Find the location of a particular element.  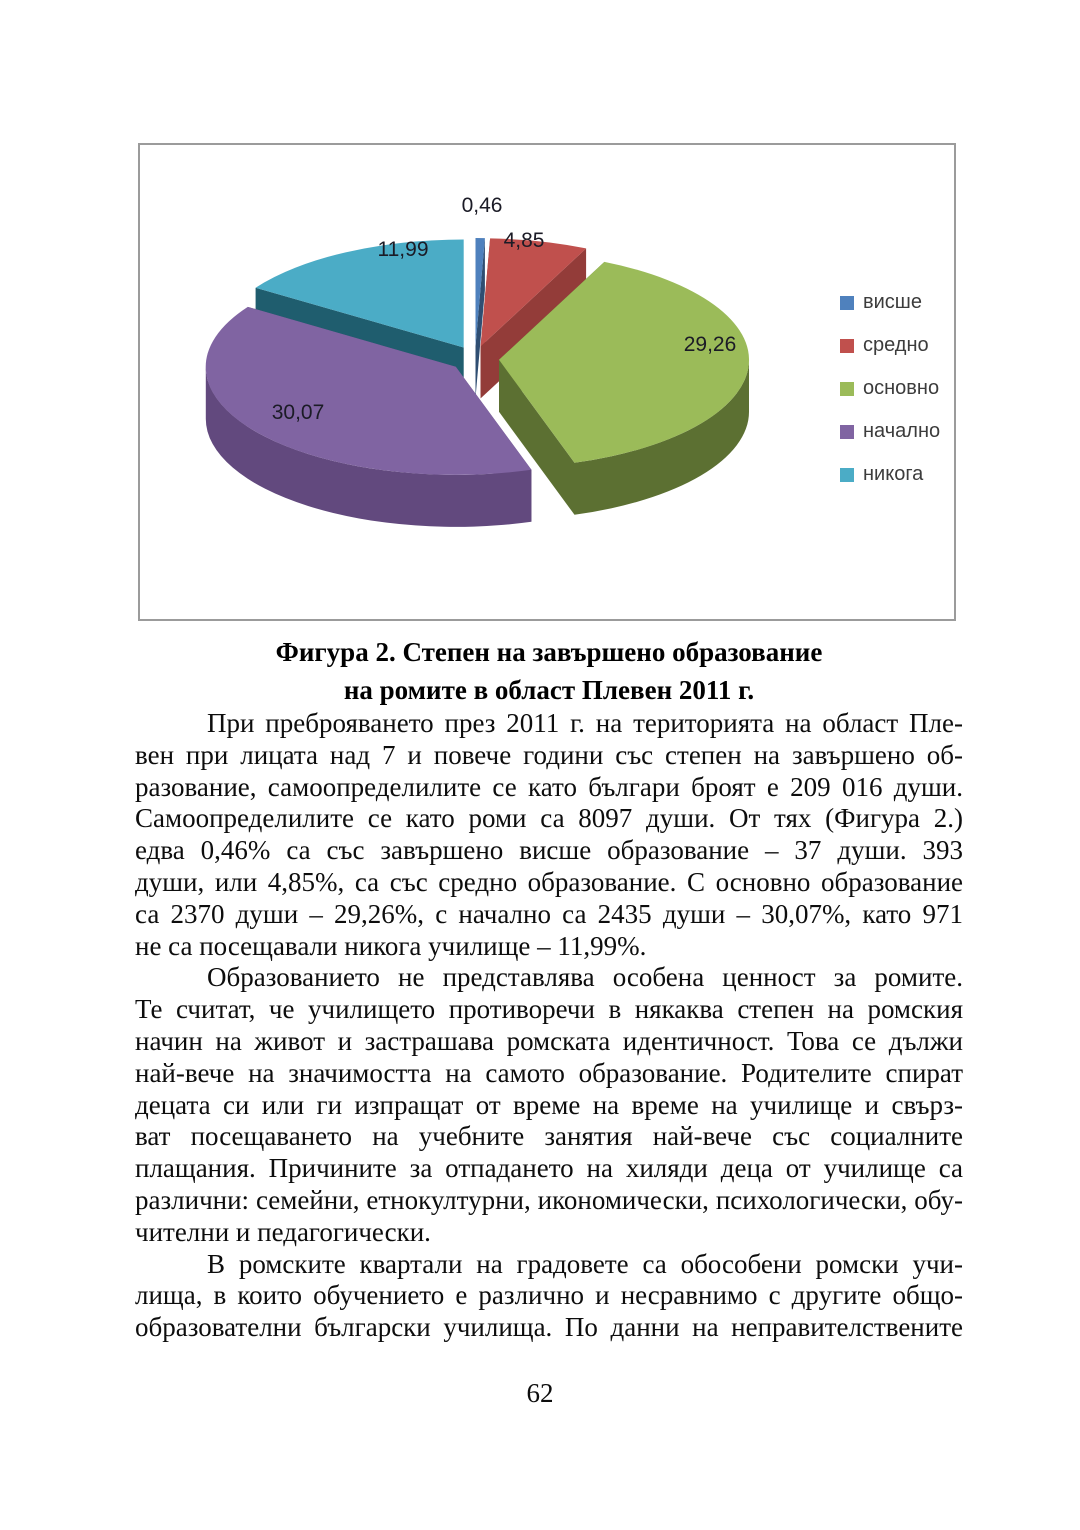

pie-slice-начално is located at coordinates (368, 390).